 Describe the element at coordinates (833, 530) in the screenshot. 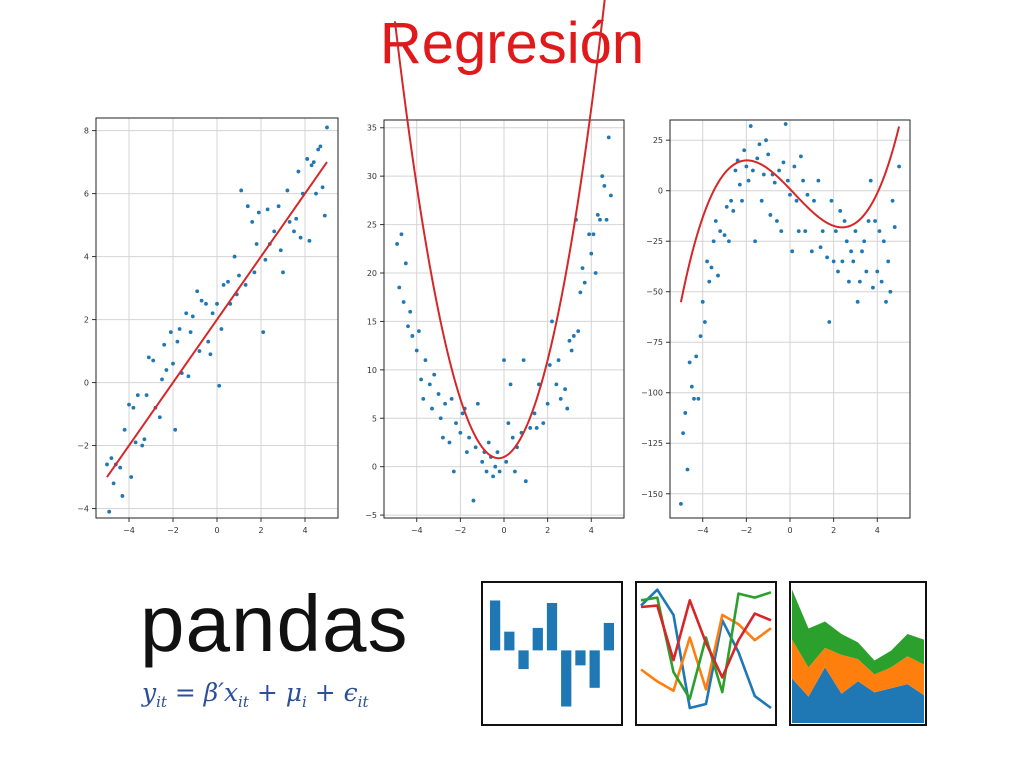

I see `x-tick-label: 2` at that location.